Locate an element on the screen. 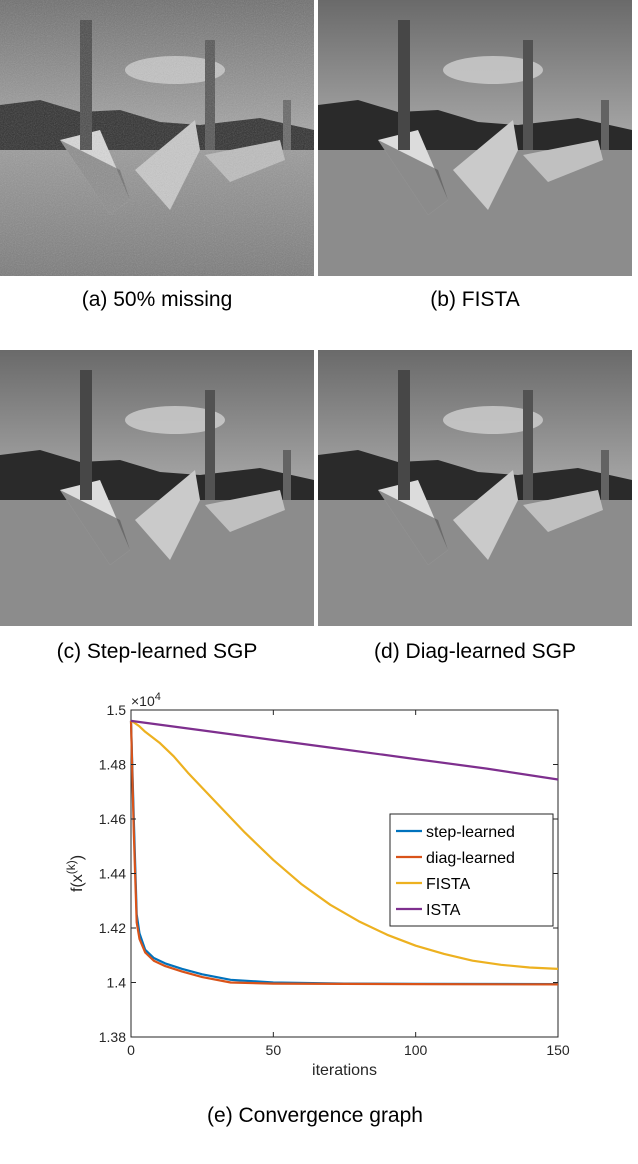 This screenshot has height=1164, width=638. y-label-close: ) is located at coordinates (77, 857).